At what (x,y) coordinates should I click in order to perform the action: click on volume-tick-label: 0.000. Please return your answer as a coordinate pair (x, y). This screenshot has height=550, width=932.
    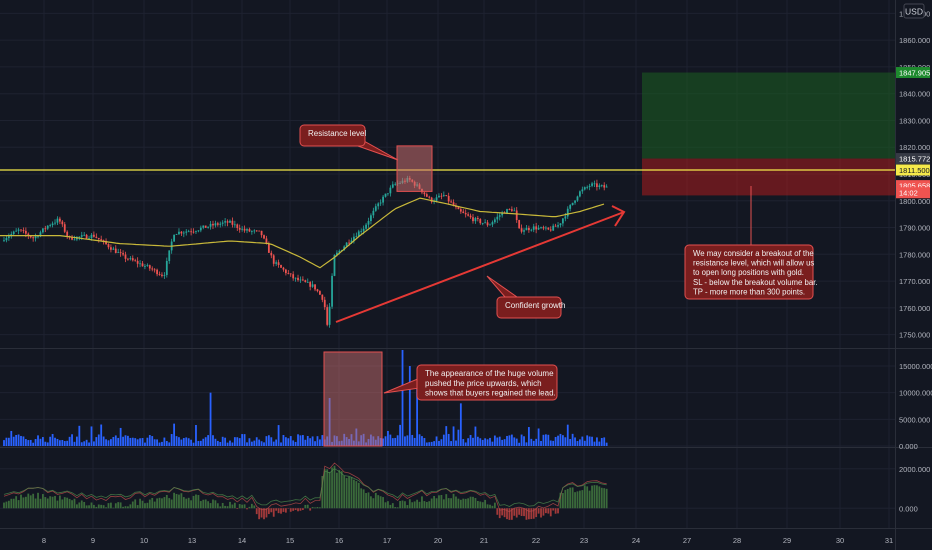
    Looking at the image, I should click on (908, 446).